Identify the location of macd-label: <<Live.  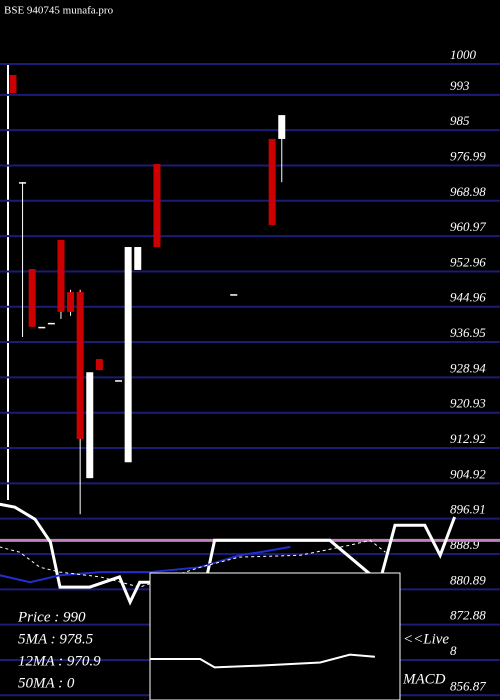
(426, 639).